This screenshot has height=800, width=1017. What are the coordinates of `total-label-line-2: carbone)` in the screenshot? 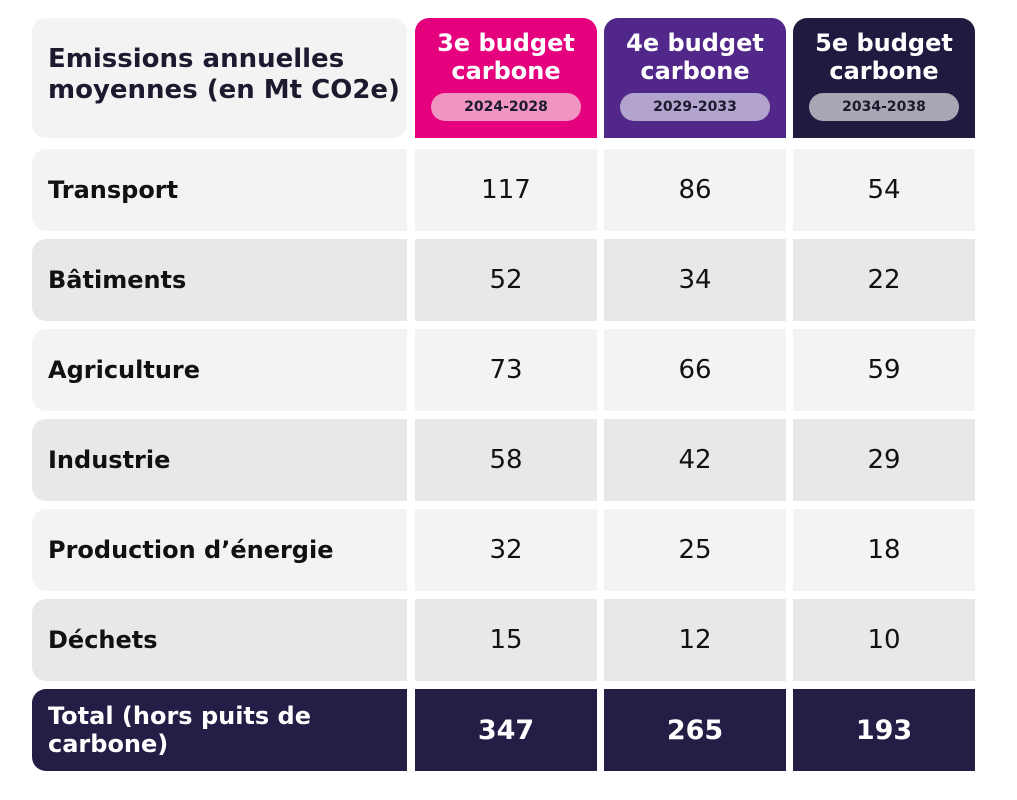 It's located at (108, 744).